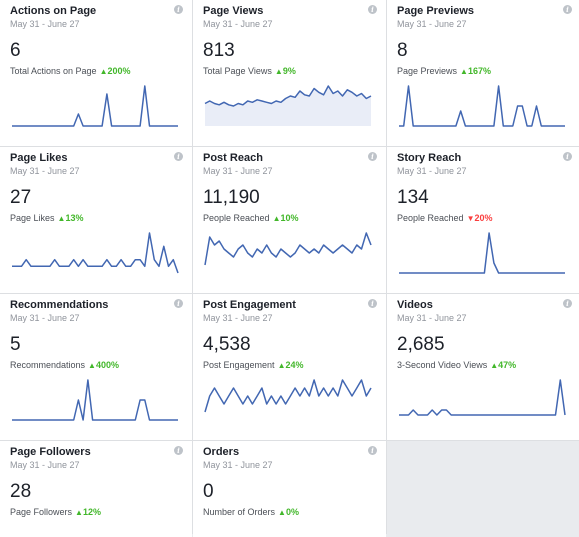  What do you see at coordinates (470, 218) in the screenshot?
I see `triangle-down-icon: ▼` at bounding box center [470, 218].